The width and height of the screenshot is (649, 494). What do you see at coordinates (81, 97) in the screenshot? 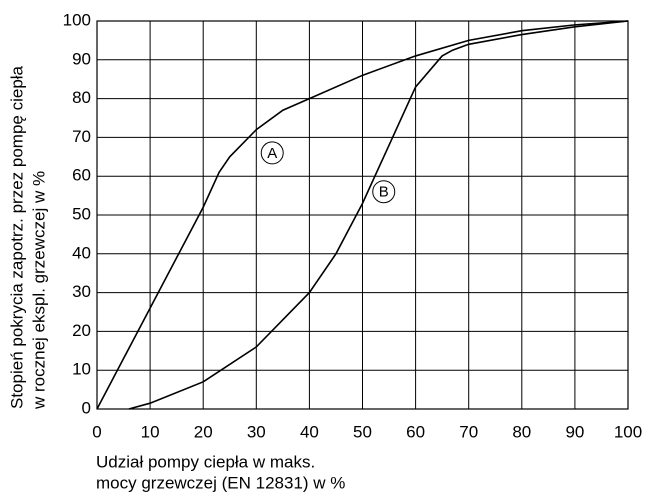
I see `y-tick-label: 80` at bounding box center [81, 97].